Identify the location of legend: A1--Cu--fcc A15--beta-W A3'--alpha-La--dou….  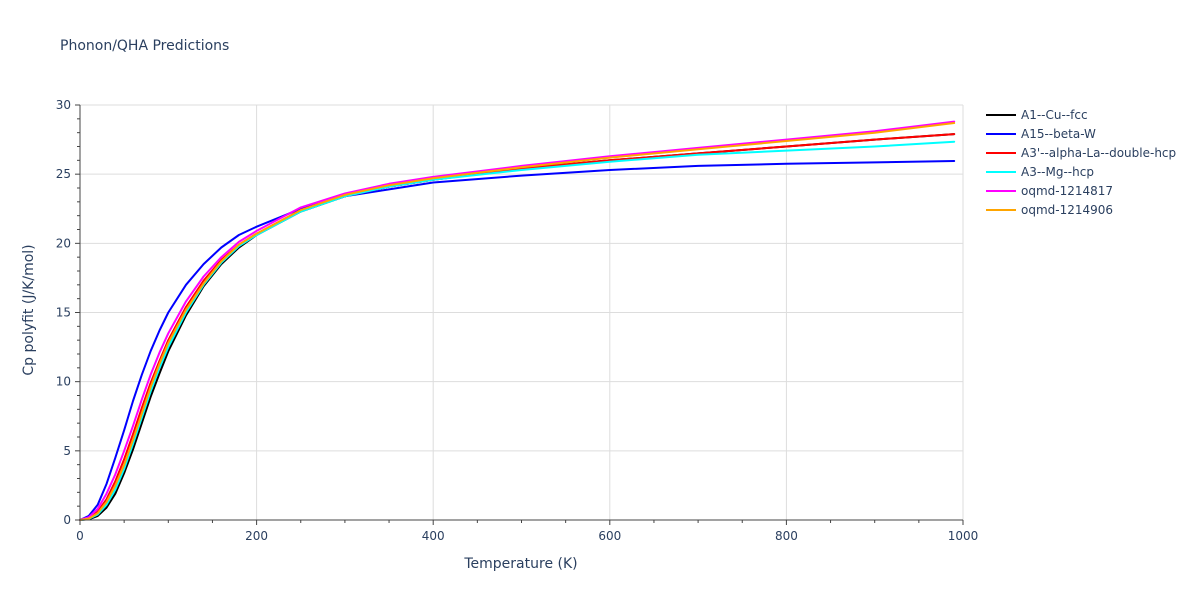
(1081, 162).